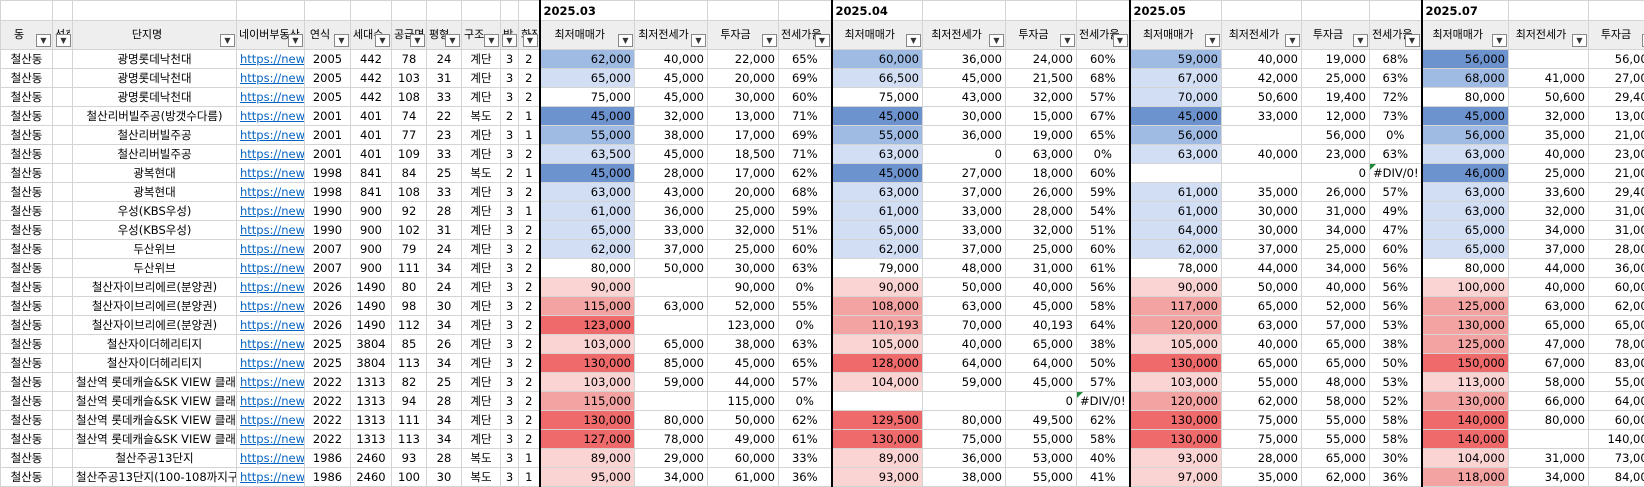  What do you see at coordinates (1549, 363) in the screenshot?
I see `min-jeonse-price-cell: 67,000` at bounding box center [1549, 363].